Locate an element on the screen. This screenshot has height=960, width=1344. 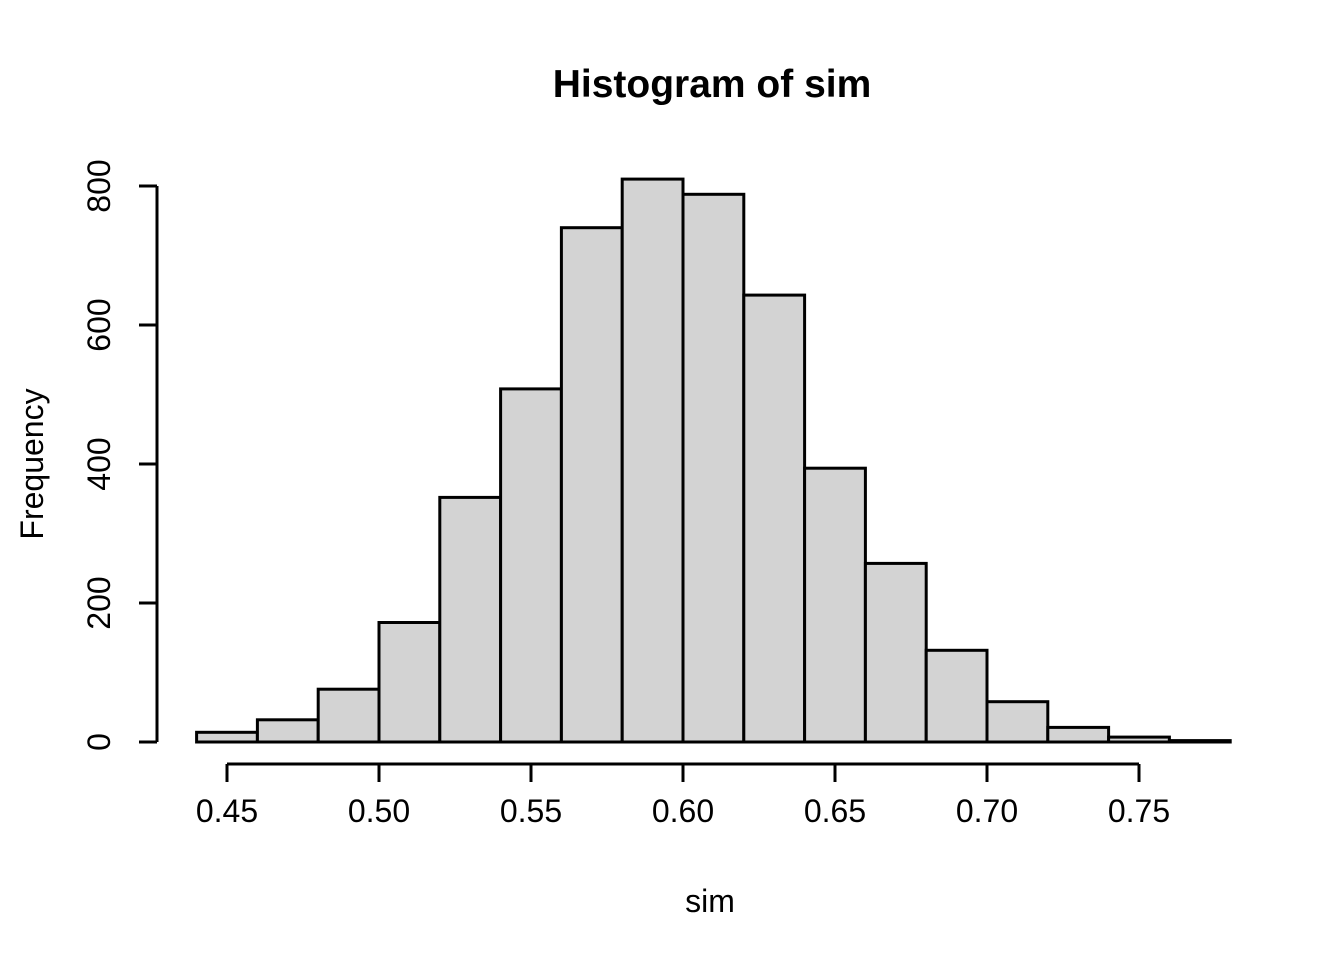
y-axis: 0 200 400 600 800 is located at coordinates (120, 455).